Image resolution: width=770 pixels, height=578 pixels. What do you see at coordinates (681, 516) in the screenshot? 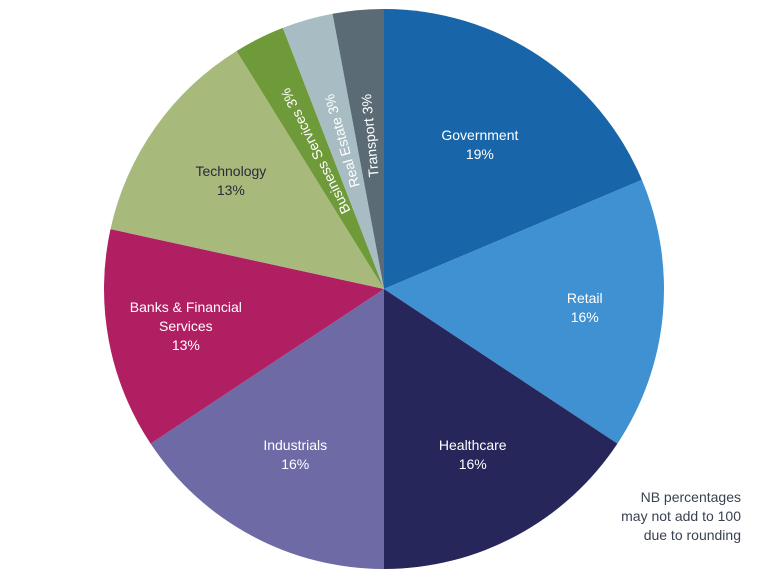
I see `footnote-line: may not add to 100` at bounding box center [681, 516].